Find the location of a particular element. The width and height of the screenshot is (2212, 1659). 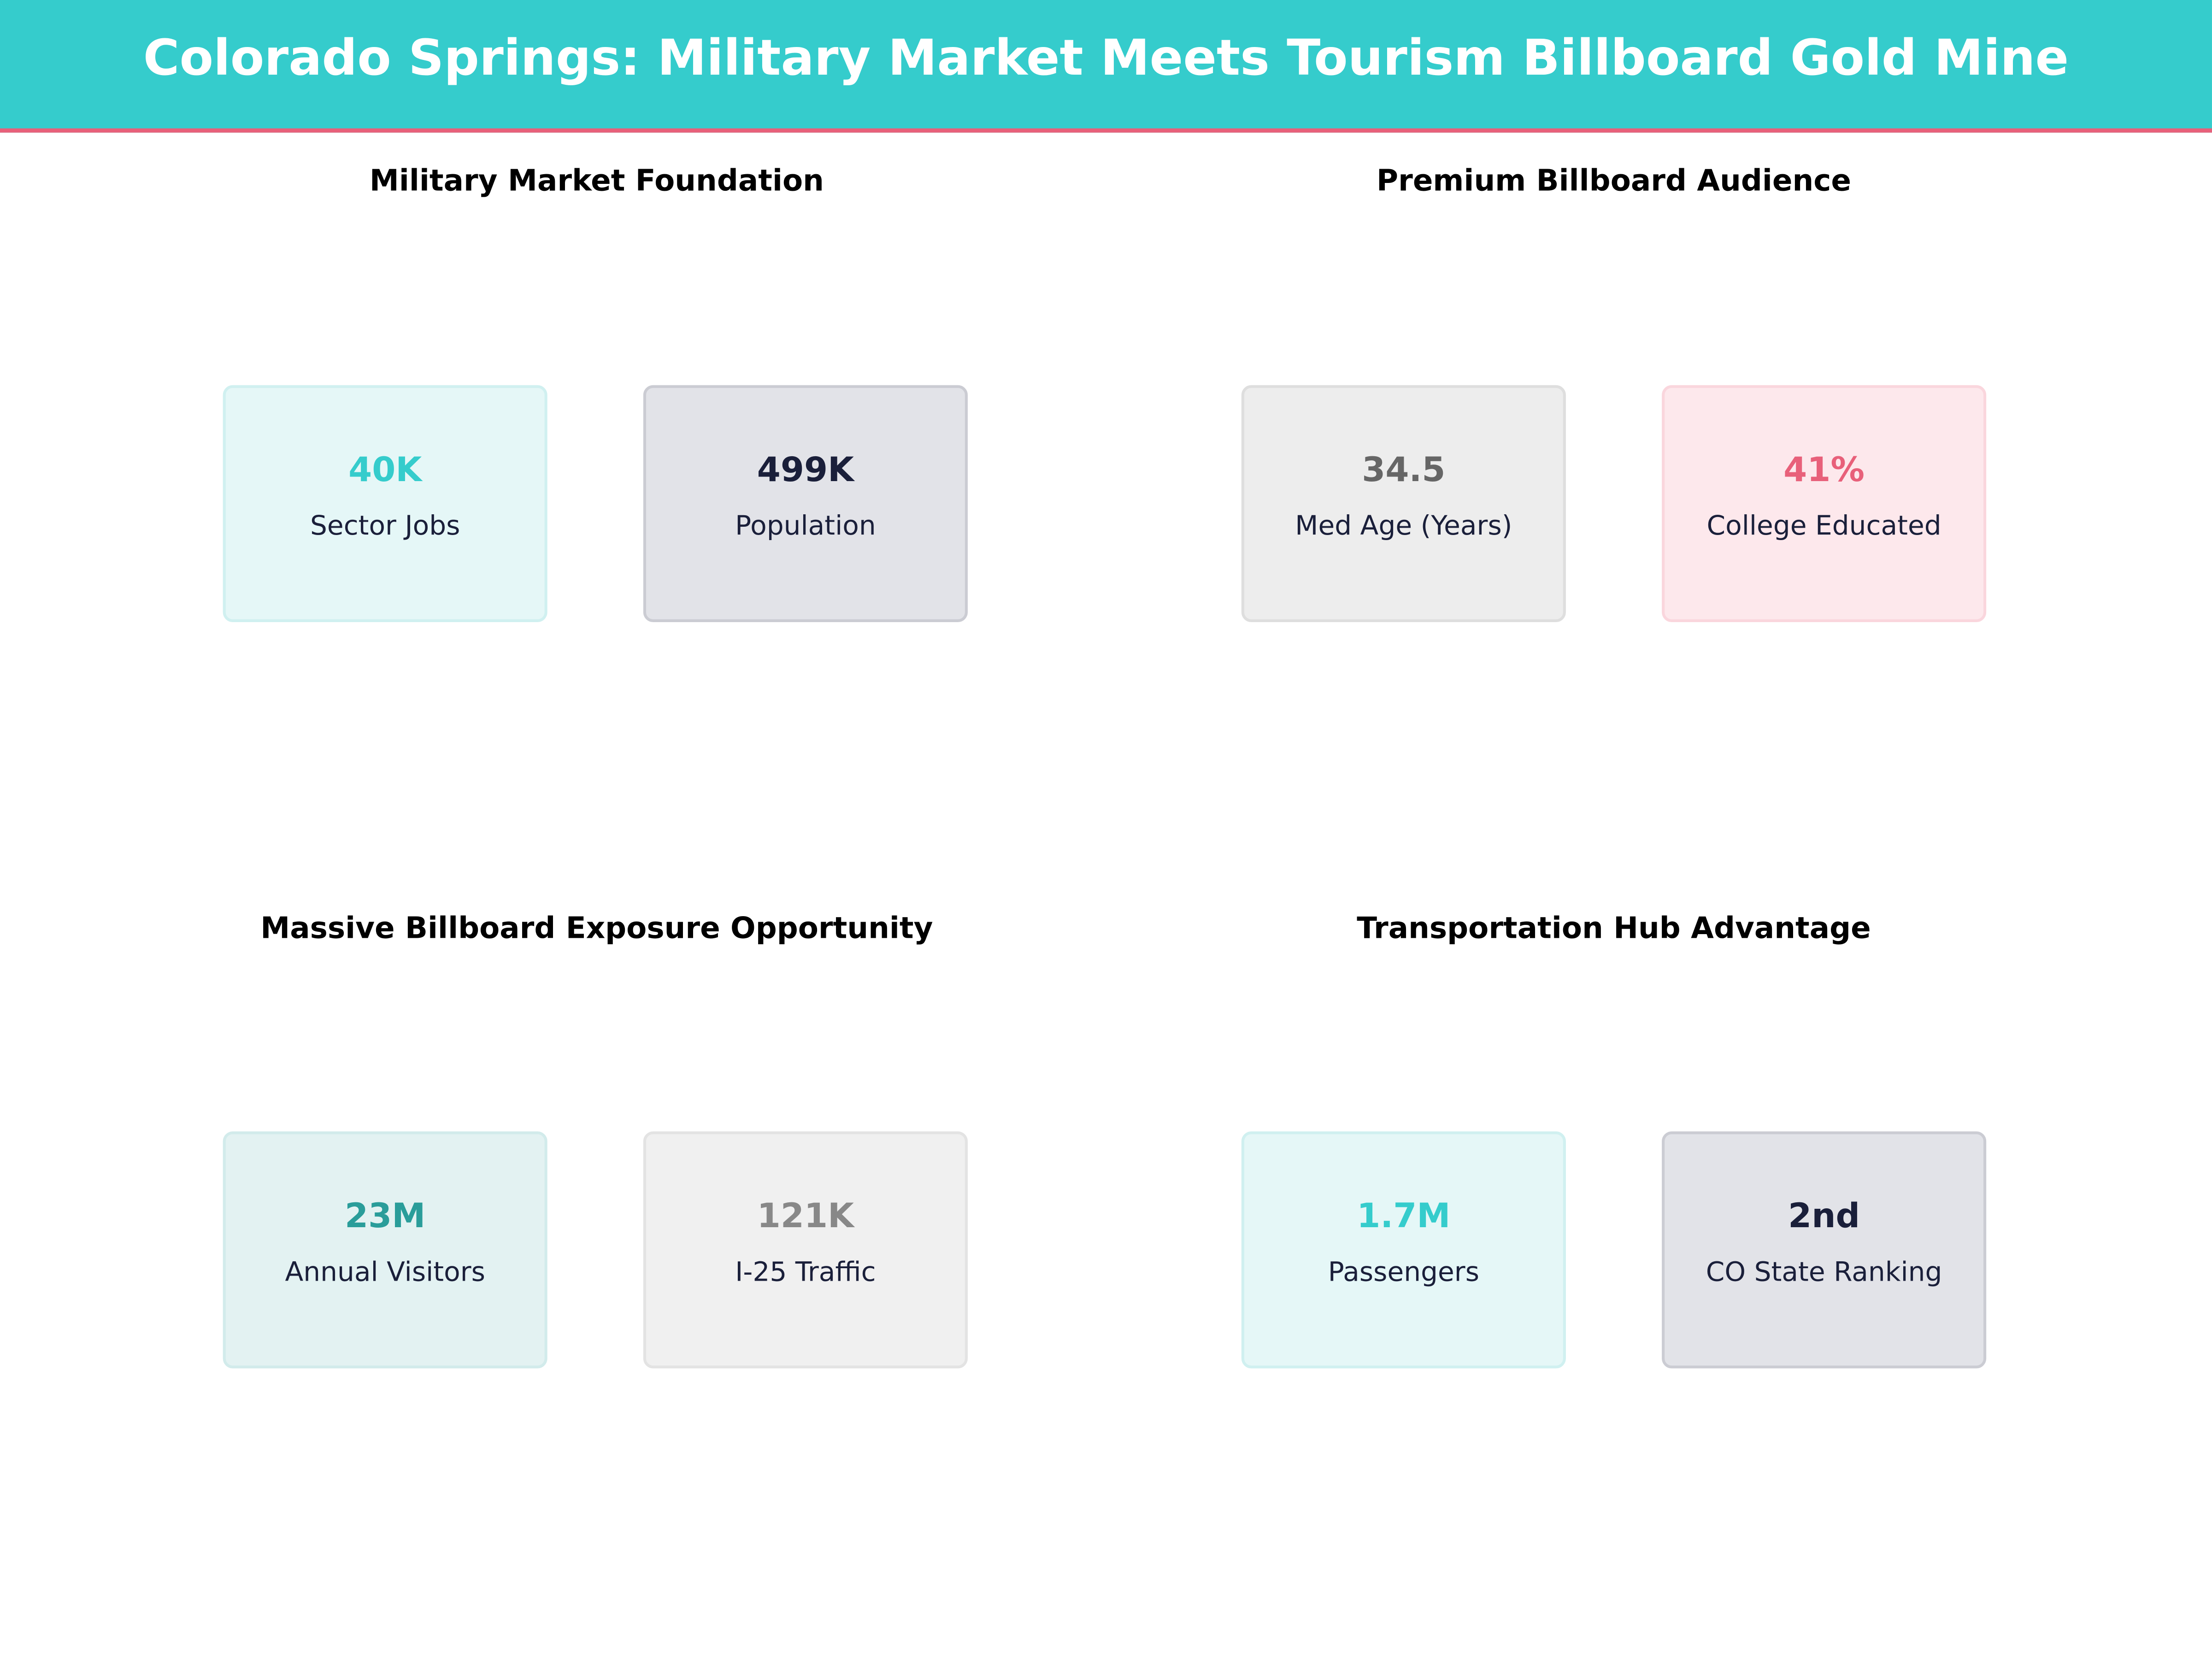

panel-title: Military Market Foundation is located at coordinates (596, 181).